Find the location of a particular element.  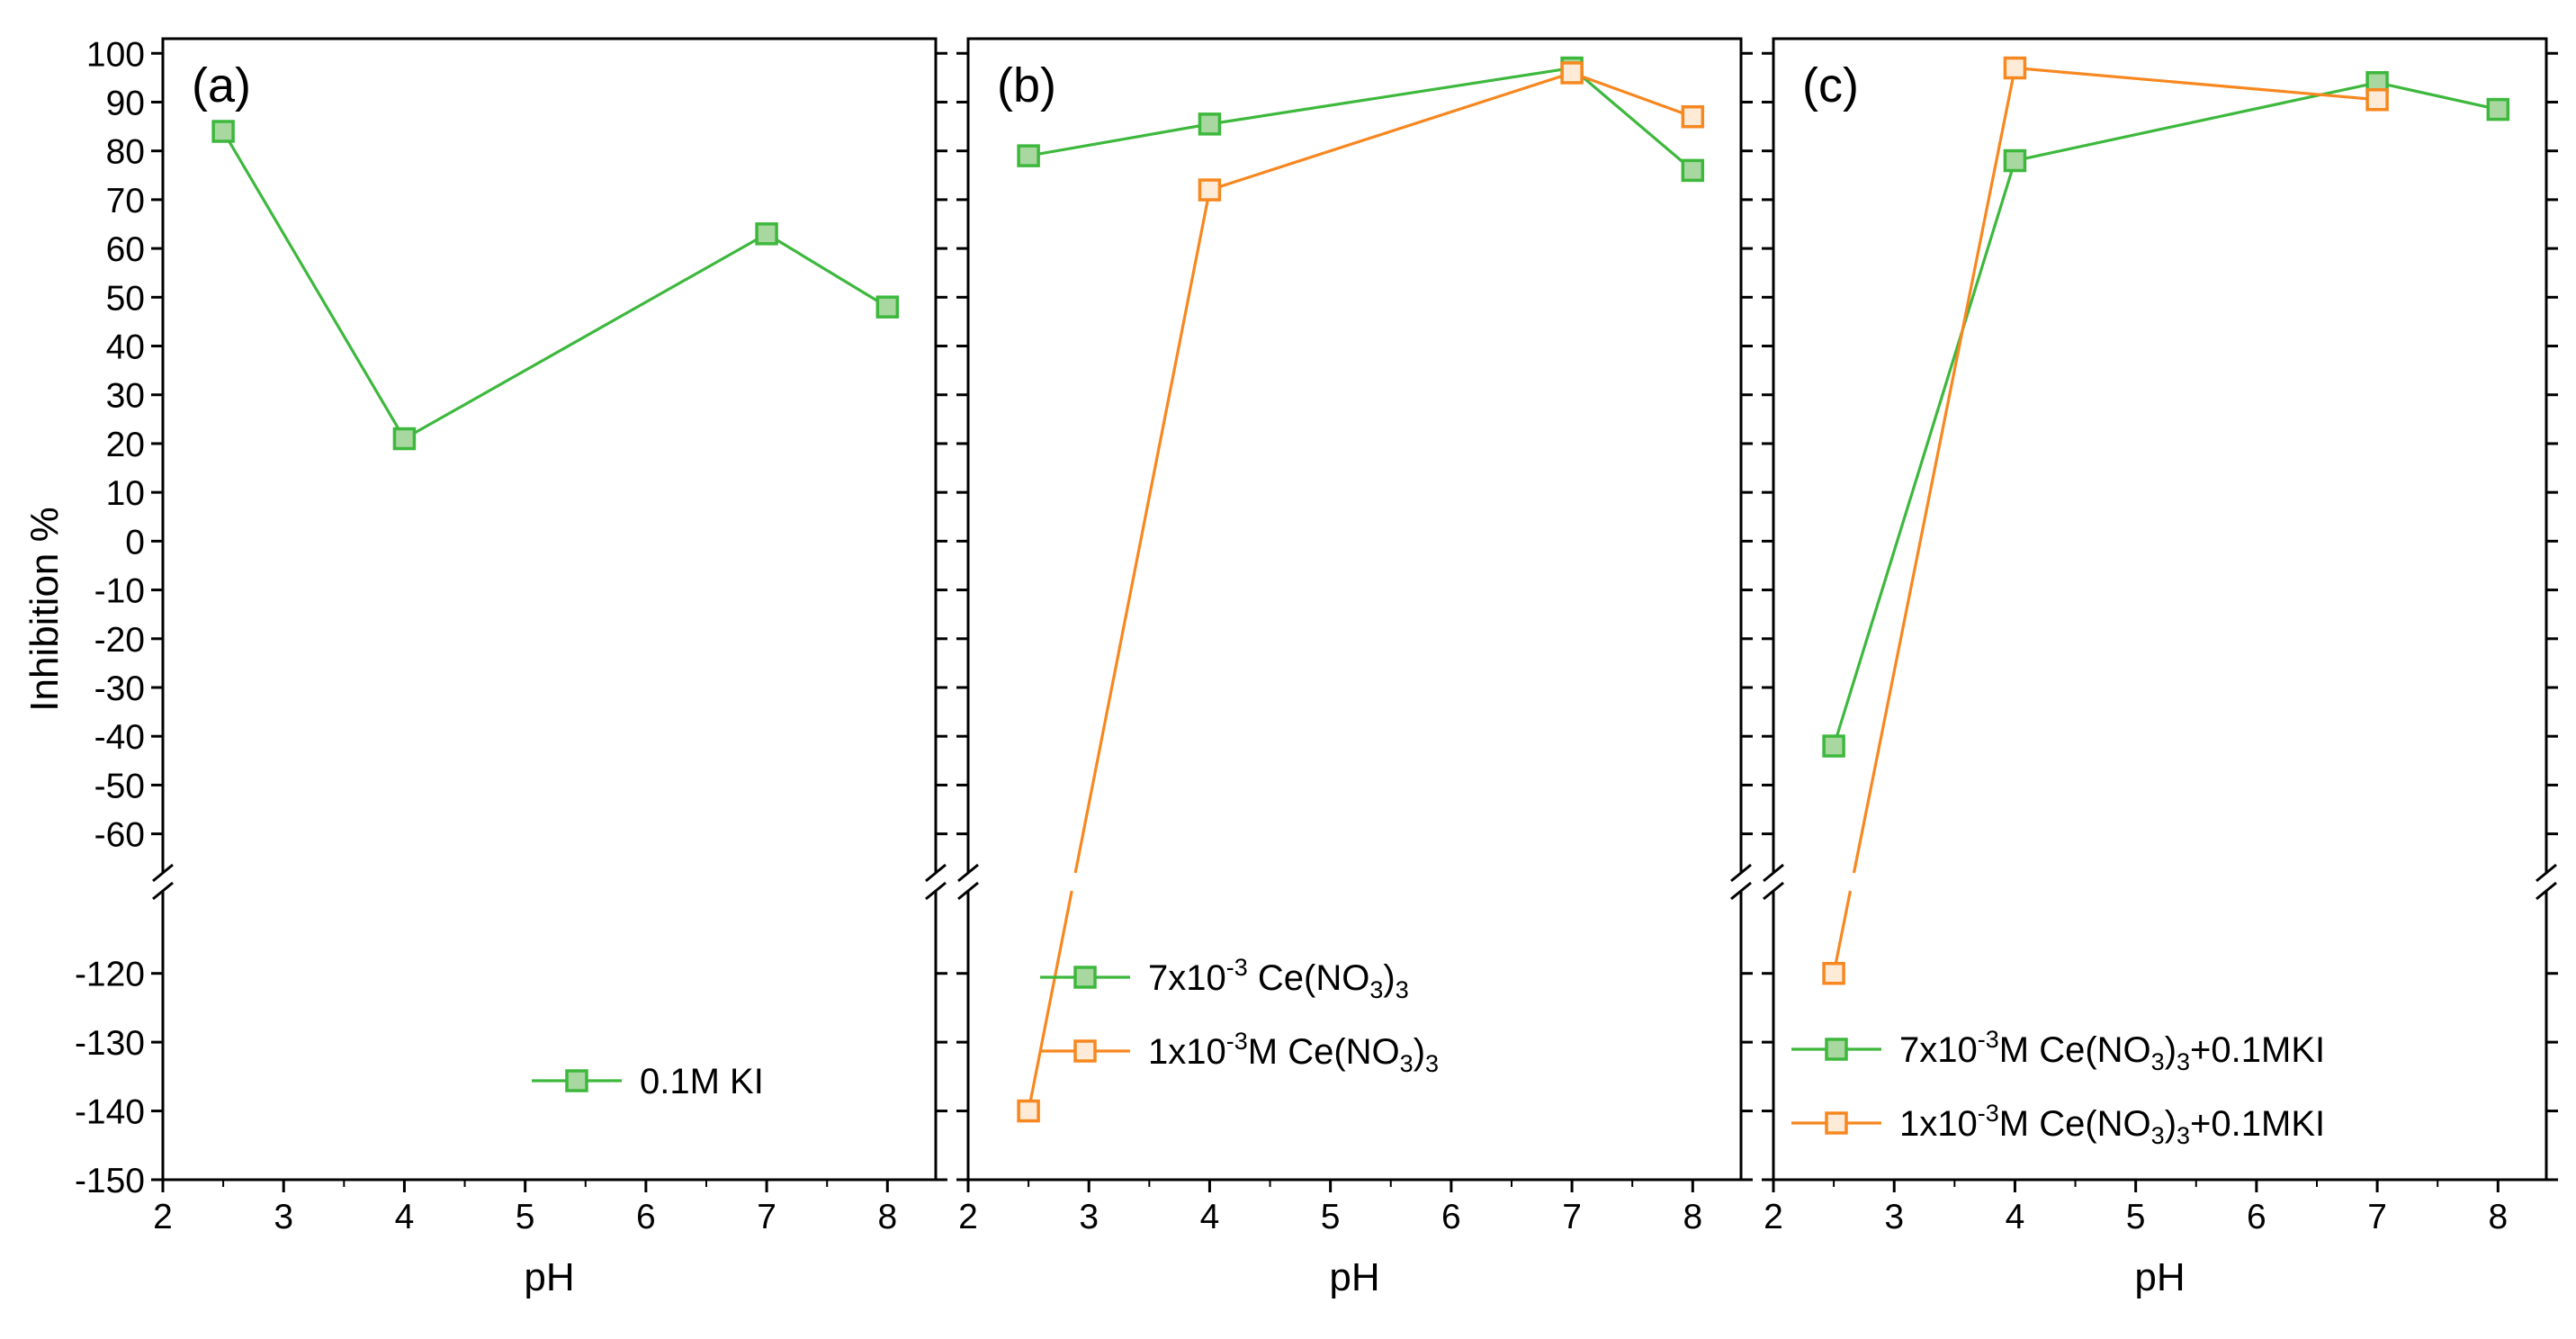

y-tick-label: -150 is located at coordinates (110, 1181).